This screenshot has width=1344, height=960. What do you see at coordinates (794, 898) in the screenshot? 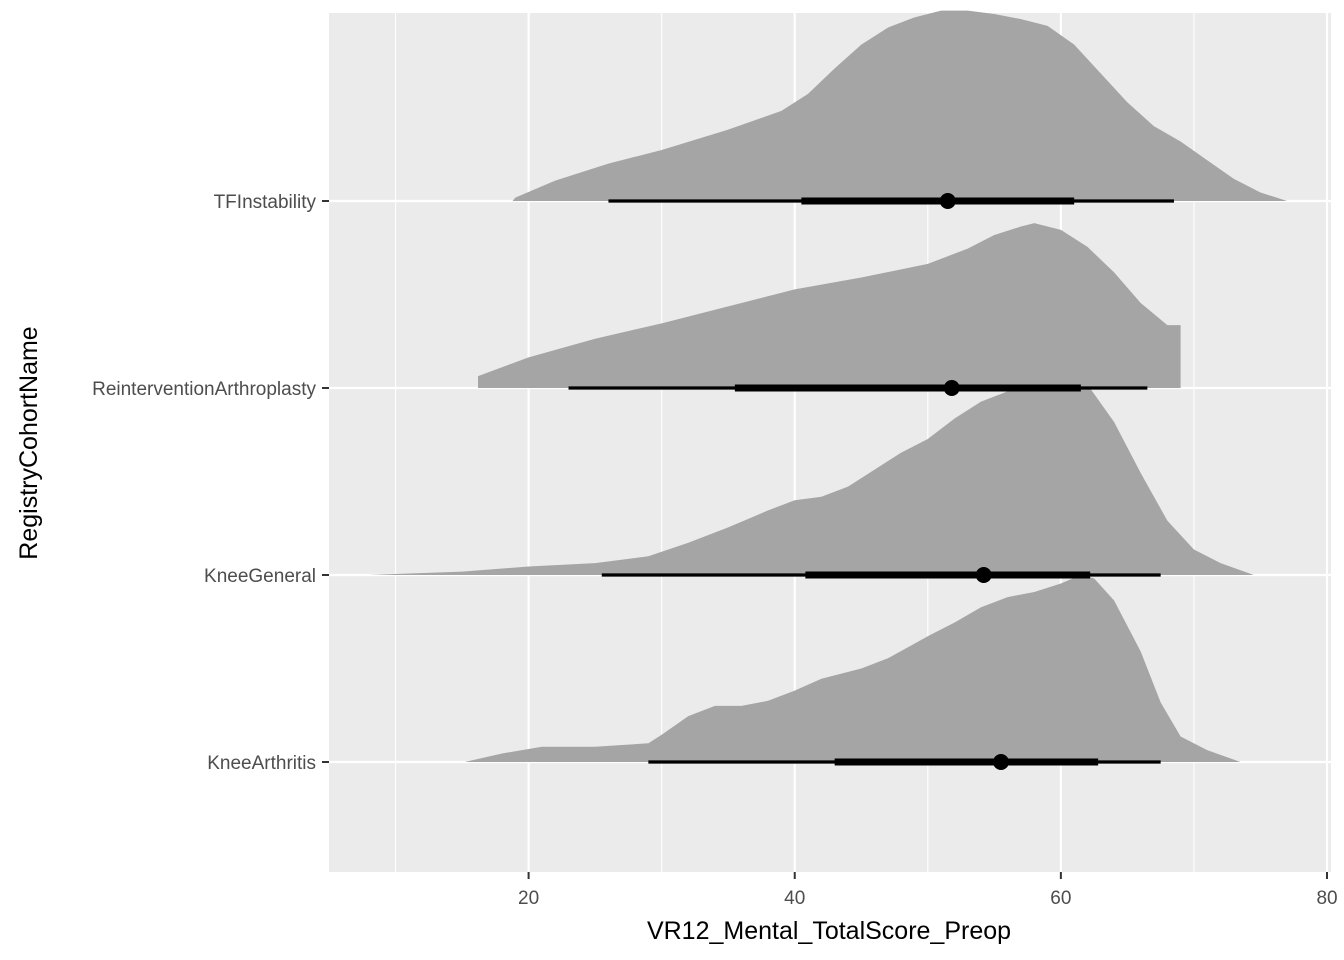
I see `x-tick-label: 40` at bounding box center [794, 898].